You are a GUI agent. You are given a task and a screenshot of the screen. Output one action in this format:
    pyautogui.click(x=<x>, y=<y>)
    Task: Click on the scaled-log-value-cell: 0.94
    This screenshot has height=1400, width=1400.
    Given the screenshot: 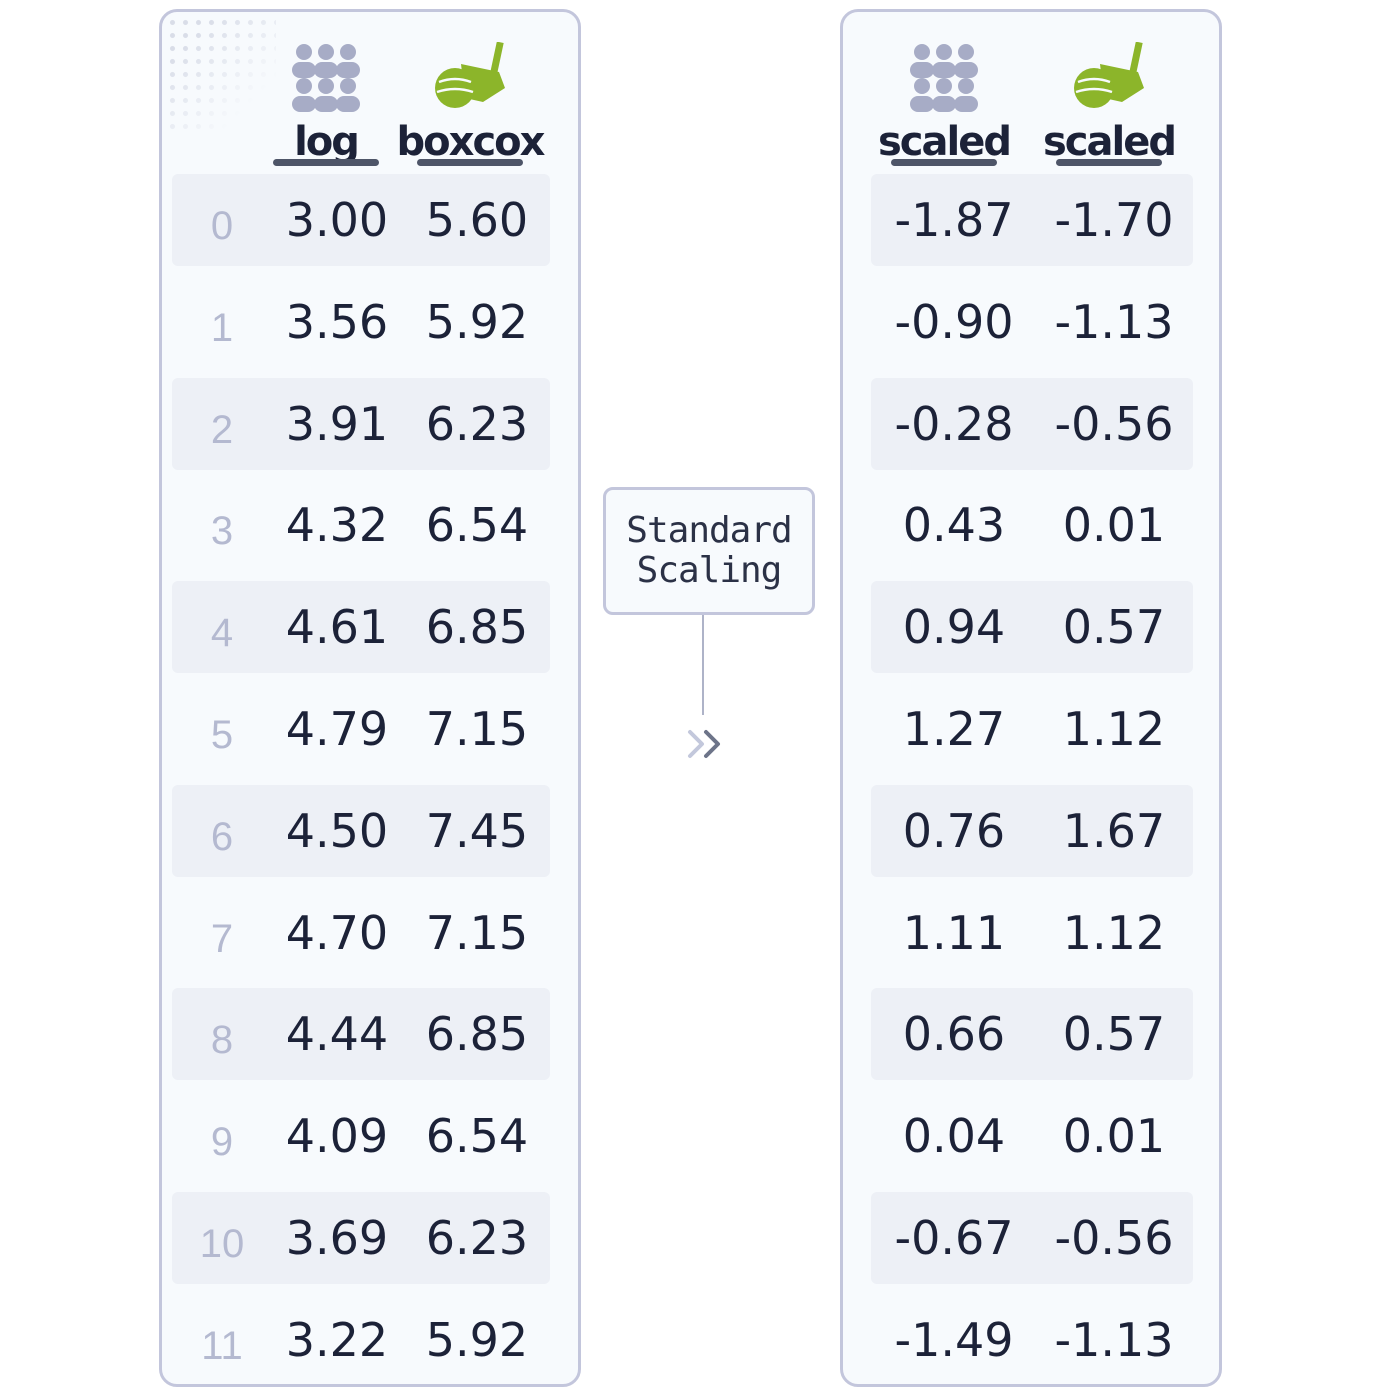 What is the action you would take?
    pyautogui.click(x=954, y=627)
    